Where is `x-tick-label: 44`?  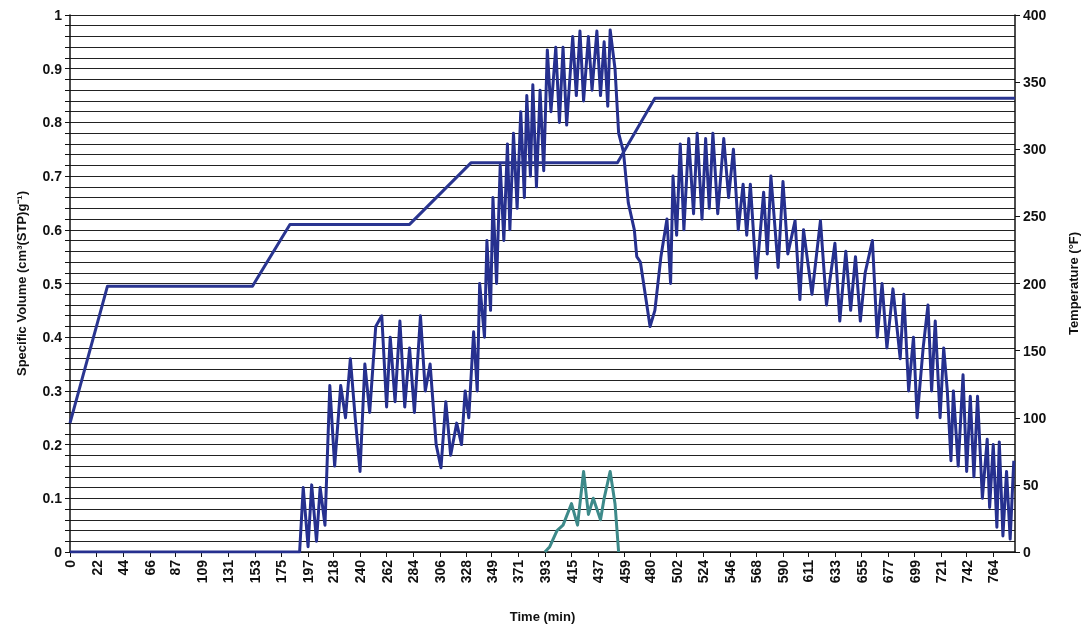
x-tick-label: 44 is located at coordinates (123, 567).